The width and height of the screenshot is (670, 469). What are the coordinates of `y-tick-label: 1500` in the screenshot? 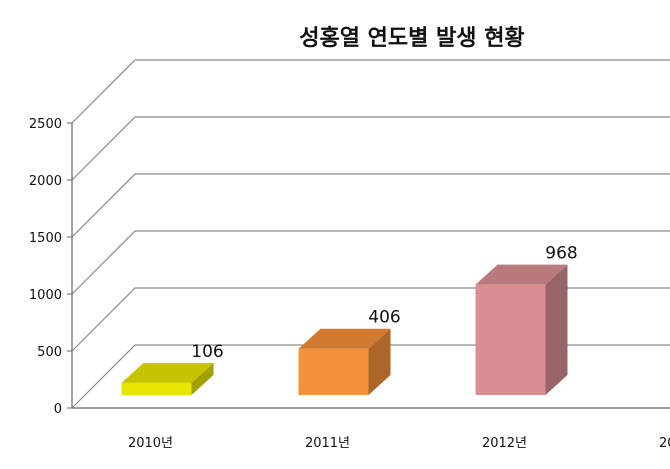 It's located at (45, 238).